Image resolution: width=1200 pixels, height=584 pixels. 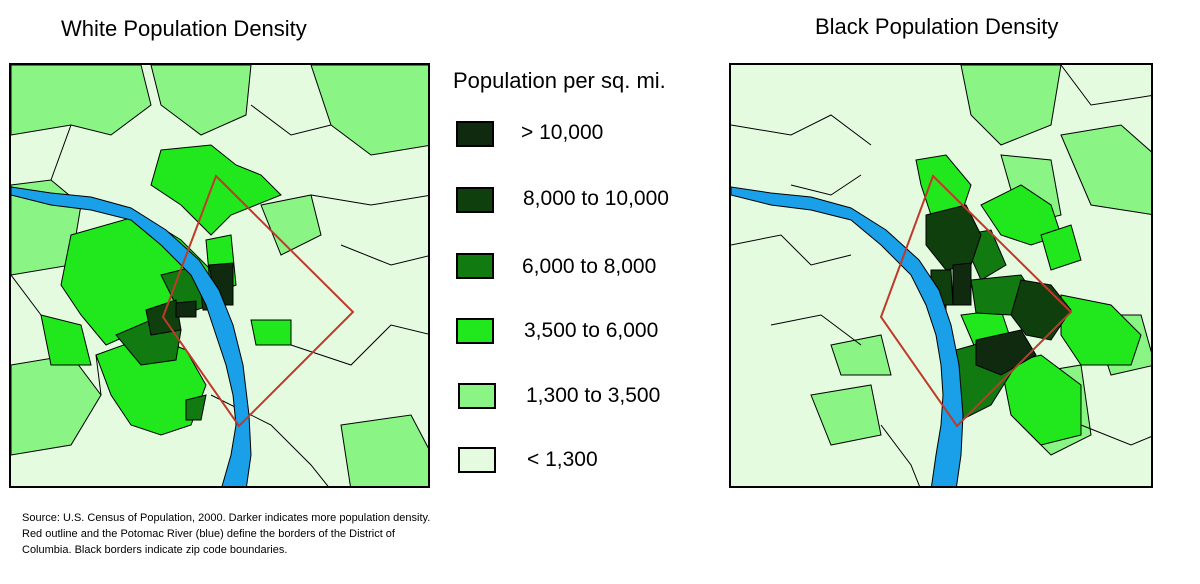 What do you see at coordinates (589, 266) in the screenshot?
I see `legend-label-6000-8000: 6,000 to 8,000` at bounding box center [589, 266].